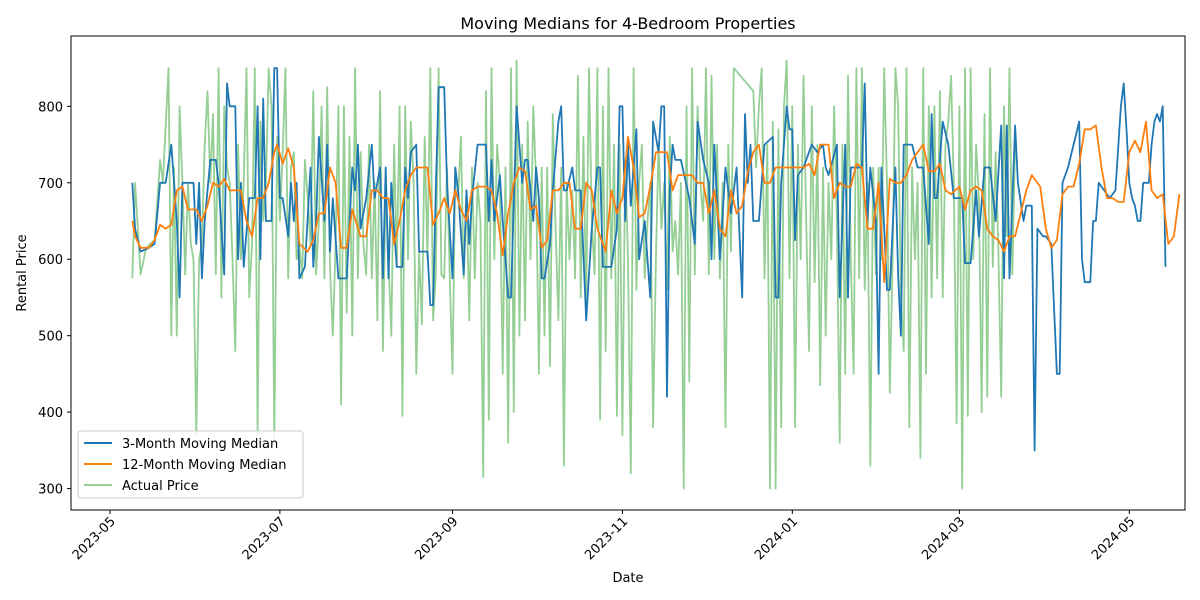  Describe the element at coordinates (627, 578) in the screenshot. I see `x-axis-title: Date` at that location.